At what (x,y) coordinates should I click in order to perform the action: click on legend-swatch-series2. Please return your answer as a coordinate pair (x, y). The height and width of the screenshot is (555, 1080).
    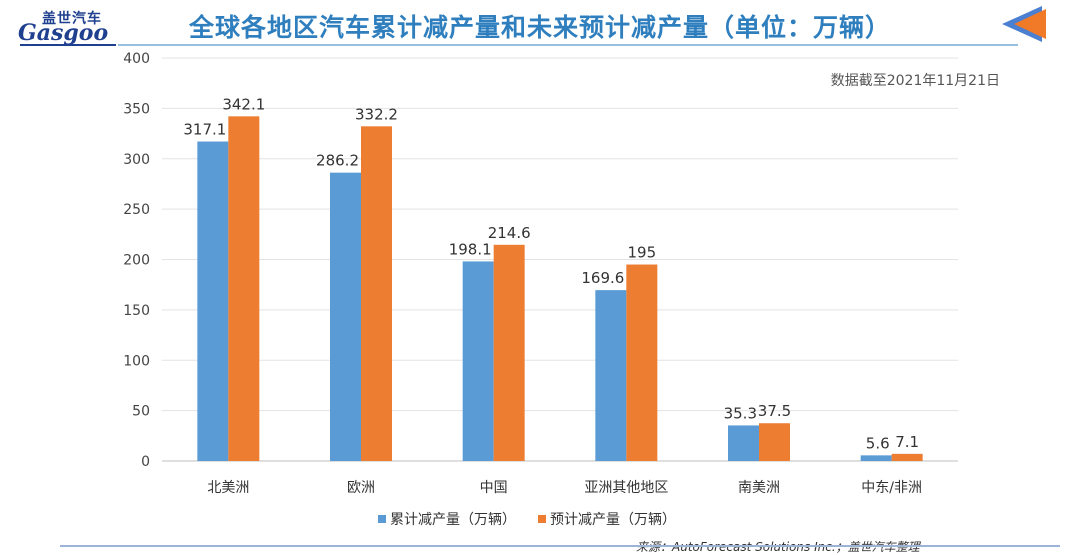
    Looking at the image, I should click on (542, 519).